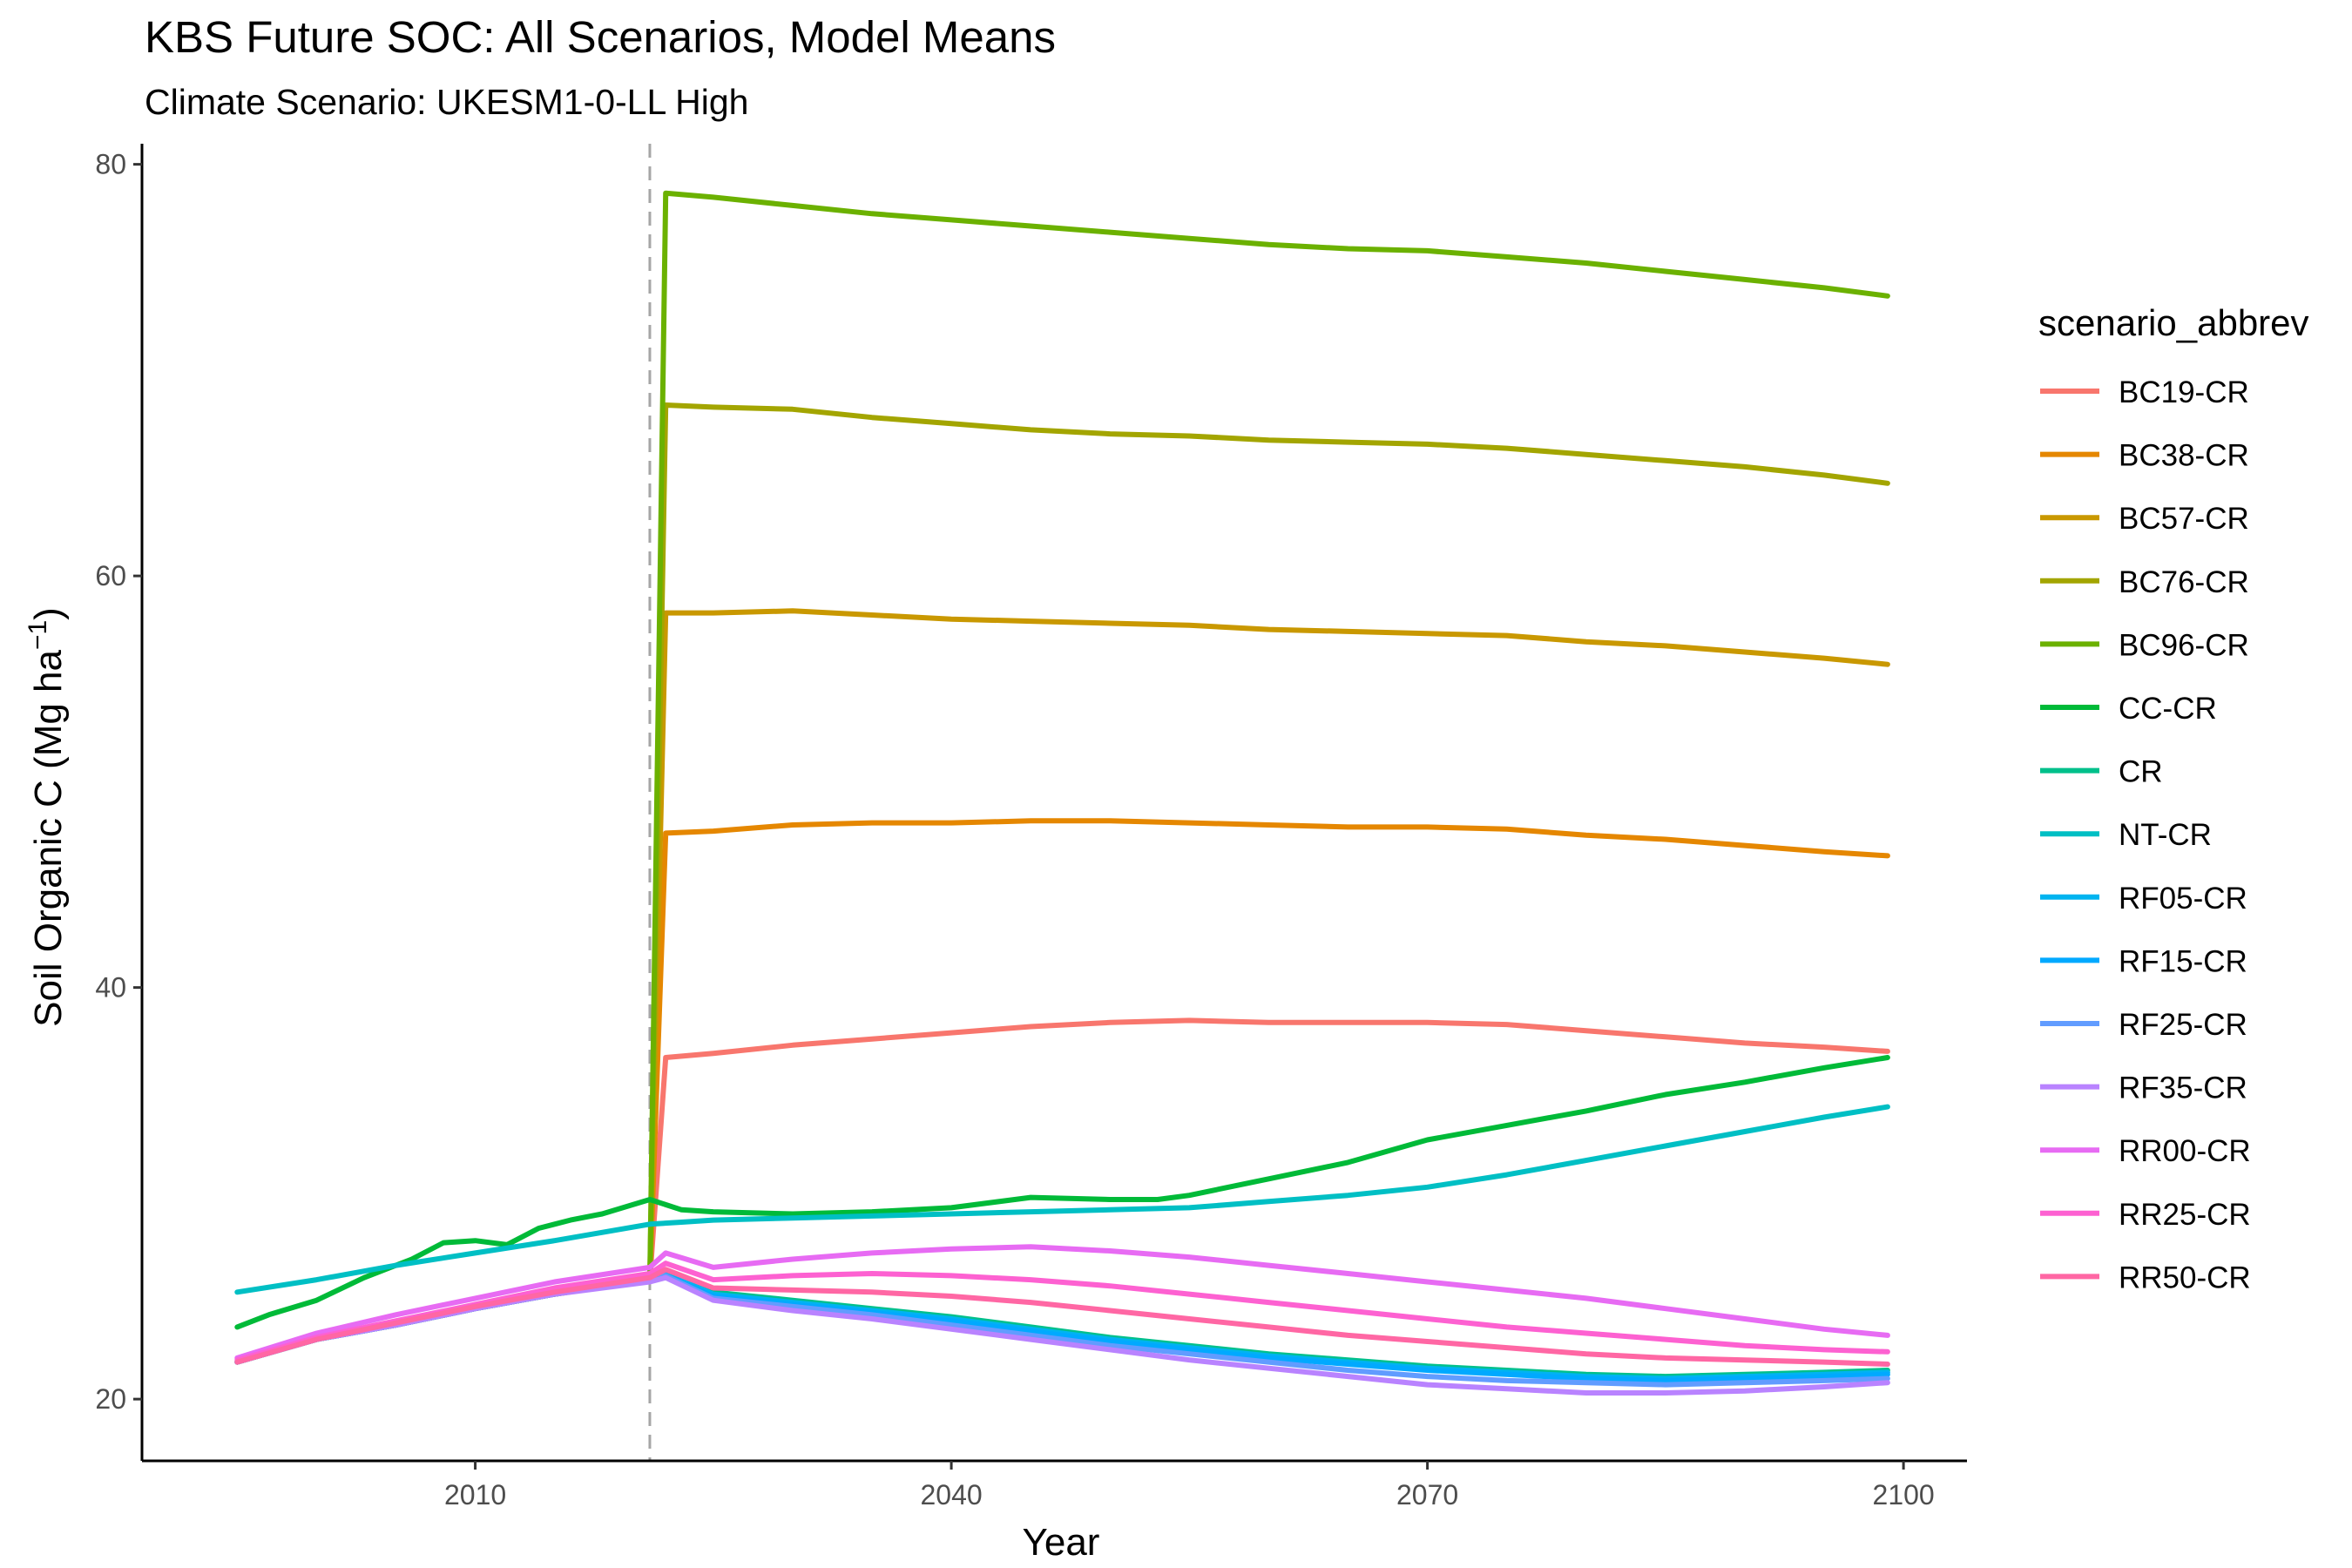 This screenshot has width=2352, height=1568. Describe the element at coordinates (951, 1495) in the screenshot. I see `x-tick-label: 2040` at that location.